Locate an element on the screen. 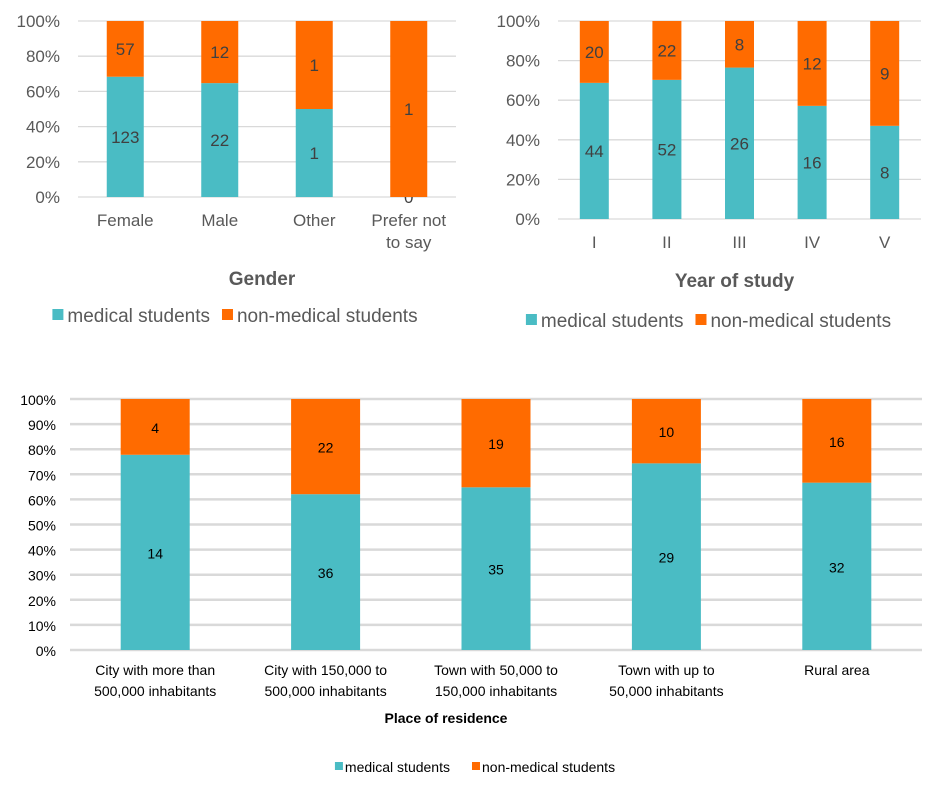 The width and height of the screenshot is (947, 786). data-label-medical: 22 is located at coordinates (219, 140).